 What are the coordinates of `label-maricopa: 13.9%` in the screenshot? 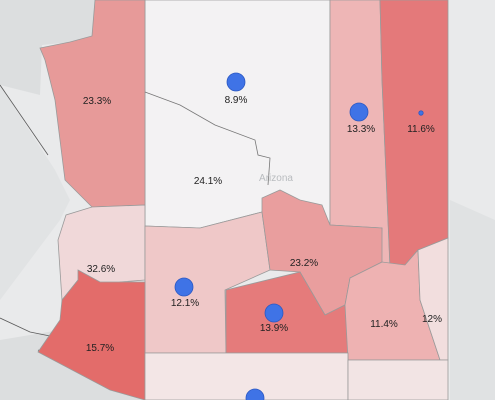 It's located at (274, 328).